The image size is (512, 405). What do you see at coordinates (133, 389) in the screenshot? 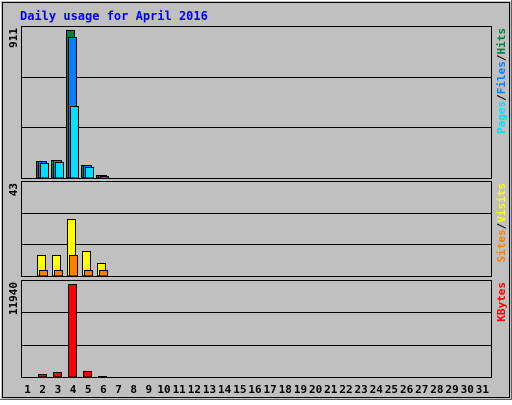
I see `x-tick-label-day-8: 8` at bounding box center [133, 389].